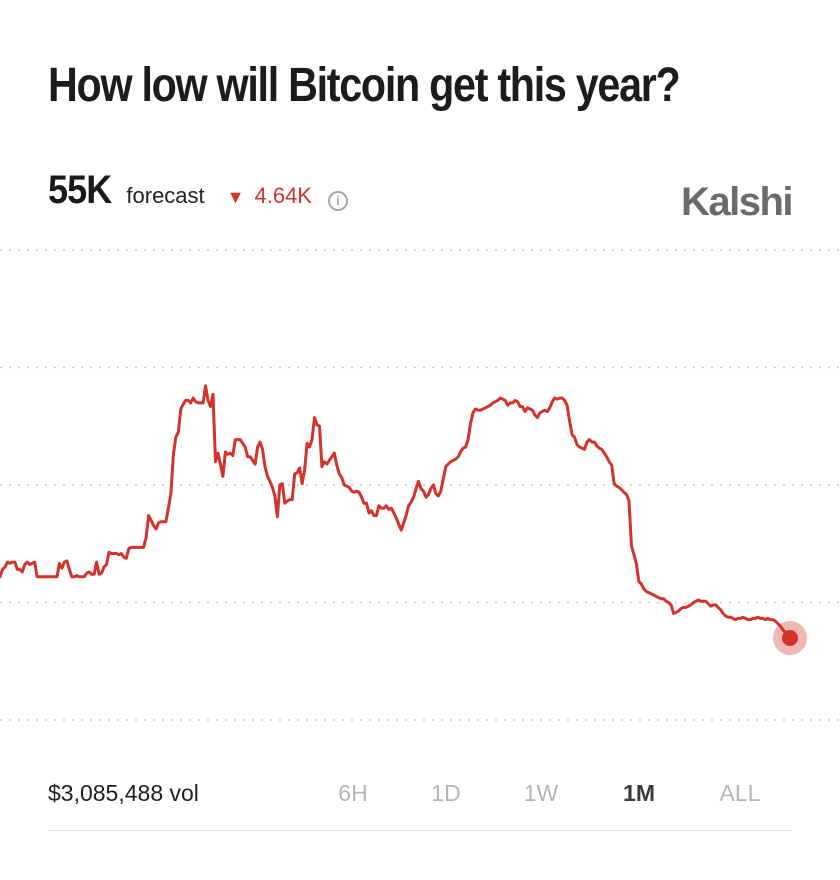 Image resolution: width=840 pixels, height=880 pixels. I want to click on page-title: How low will Bitcoin get this year?, so click(364, 85).